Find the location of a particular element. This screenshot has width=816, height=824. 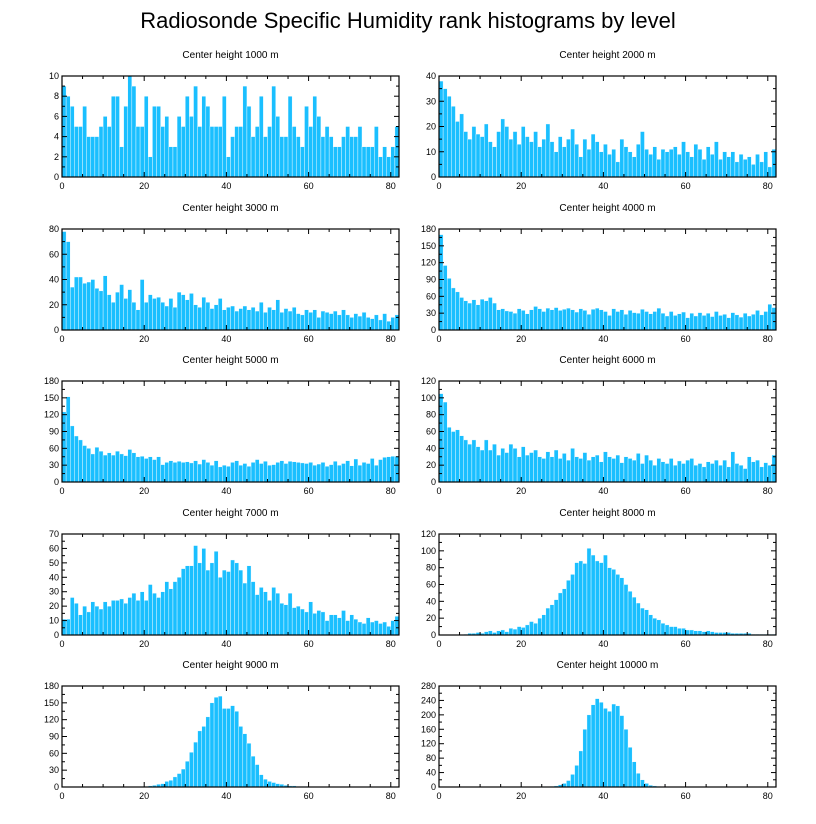

y-tick-label: 20 is located at coordinates (431, 127).